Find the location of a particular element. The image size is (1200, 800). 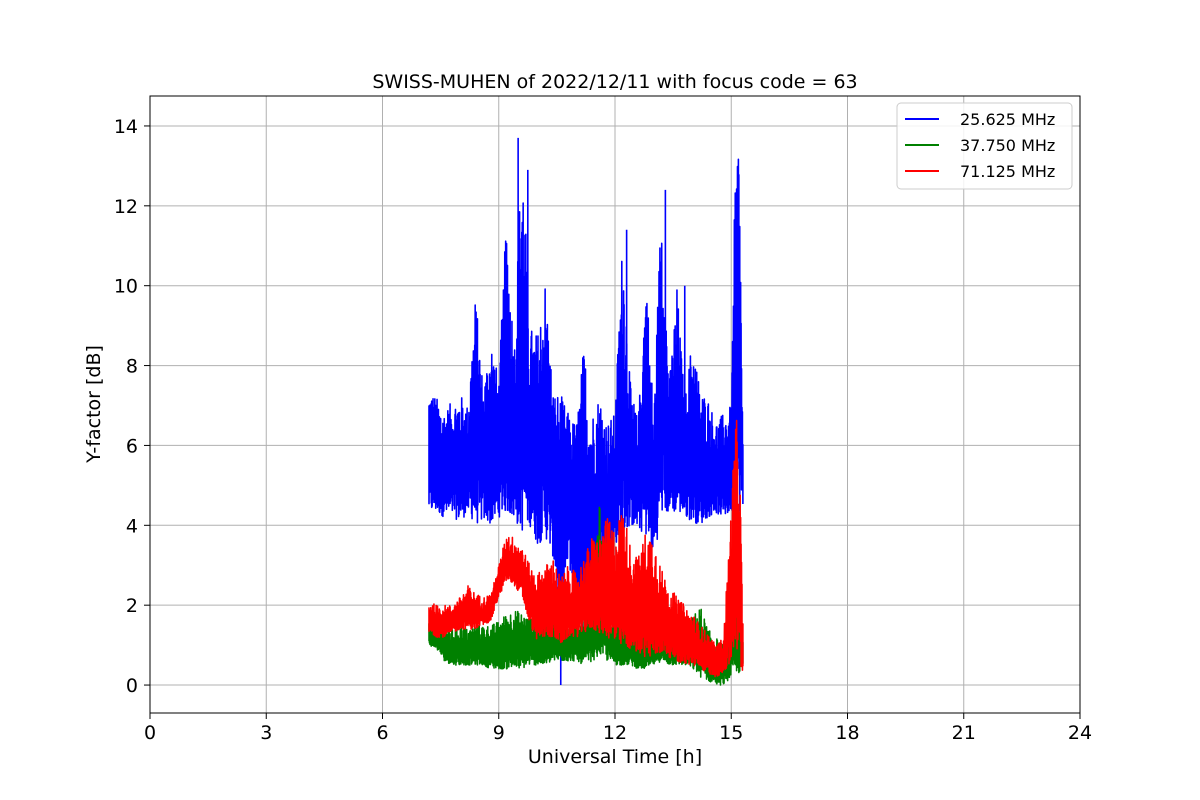

x-tick-label: 24 is located at coordinates (1080, 733).